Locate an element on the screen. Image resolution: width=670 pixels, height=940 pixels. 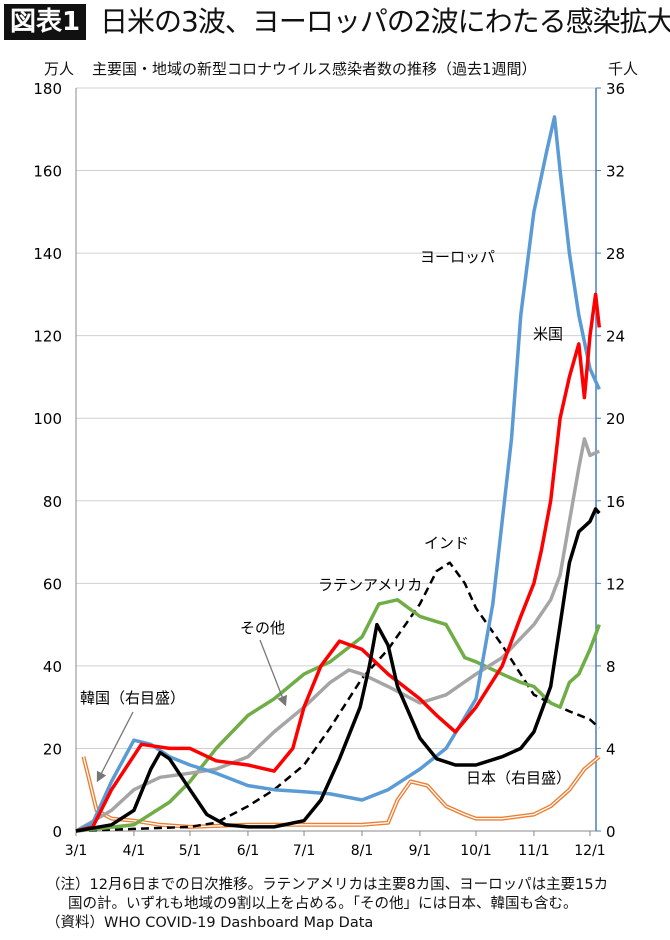
left-tick-label: 160 is located at coordinates (47, 172).